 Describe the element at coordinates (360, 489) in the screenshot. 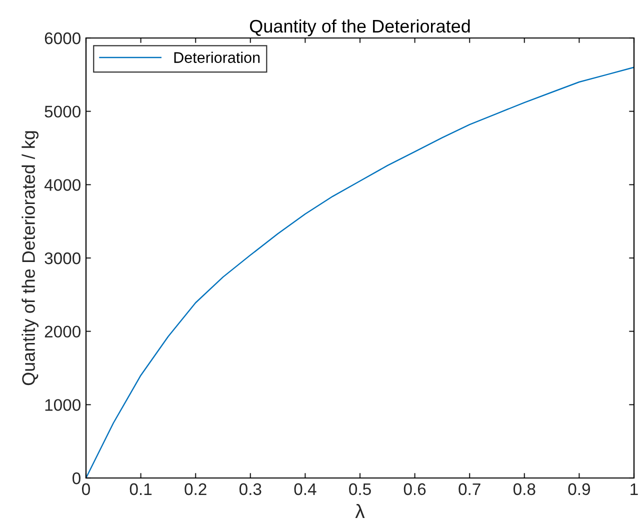

I see `x-tick-label: 0.5` at that location.